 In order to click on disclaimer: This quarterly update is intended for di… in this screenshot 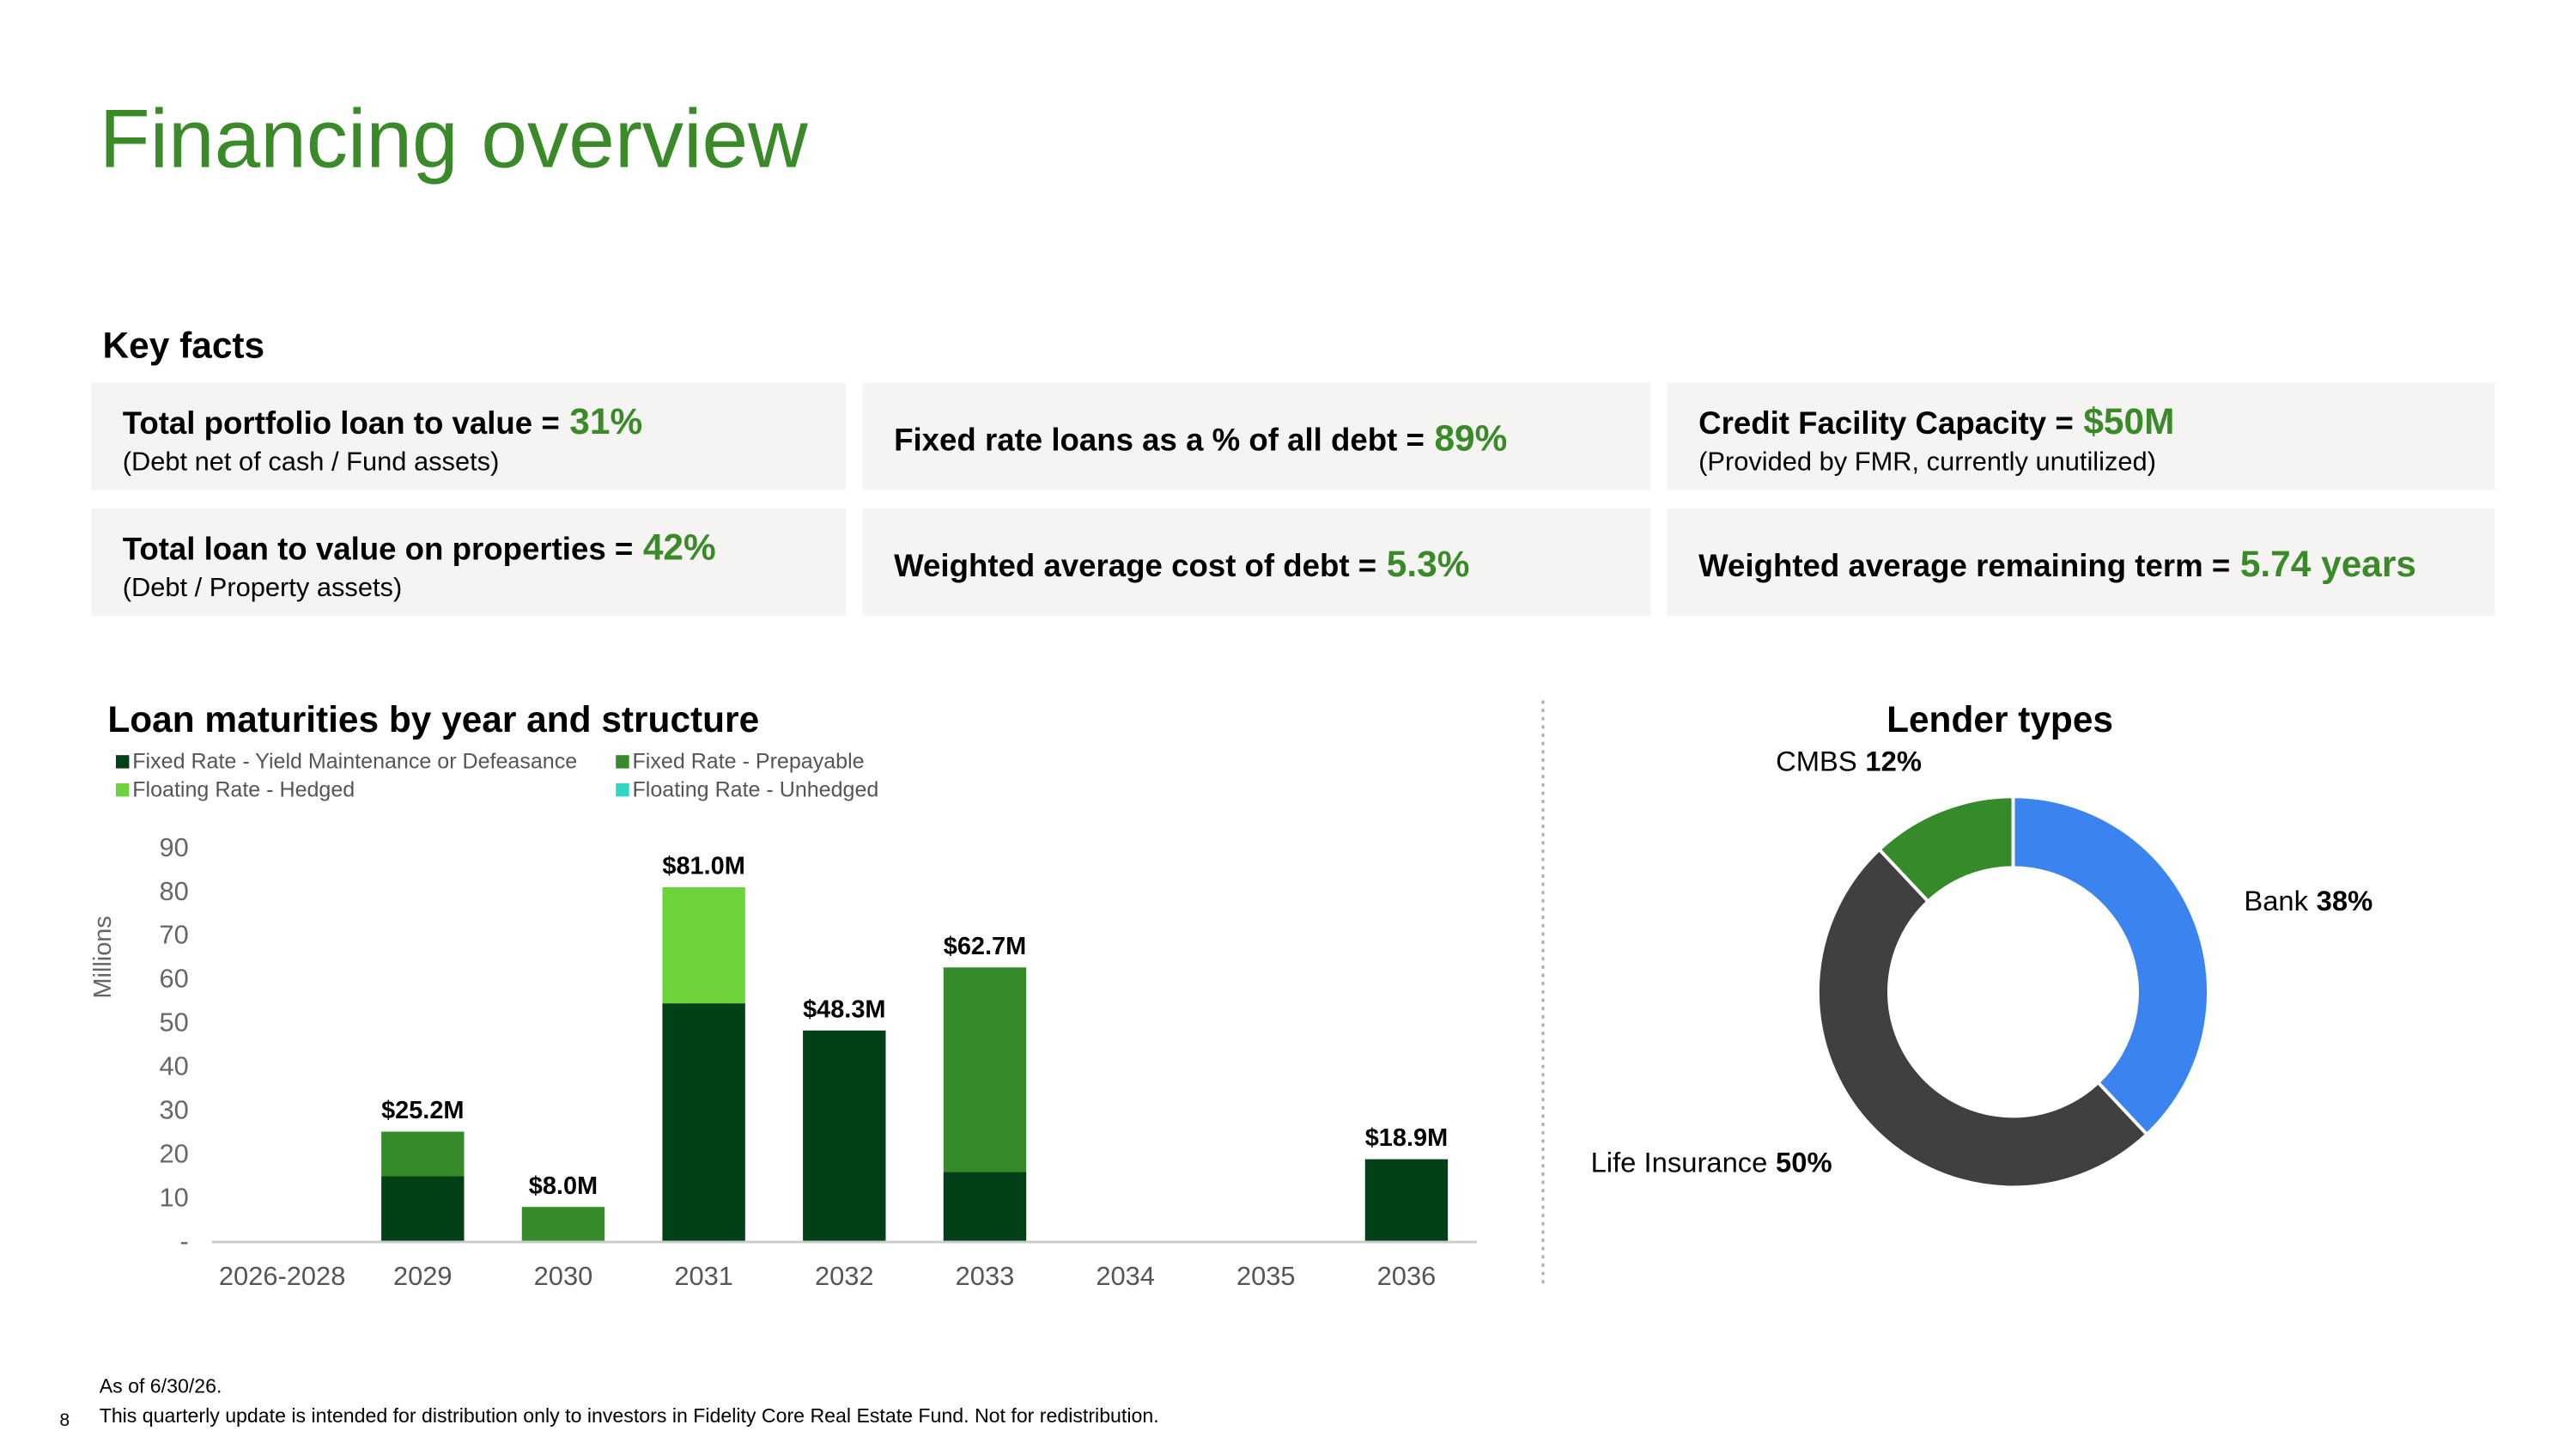, I will do `click(629, 1415)`.